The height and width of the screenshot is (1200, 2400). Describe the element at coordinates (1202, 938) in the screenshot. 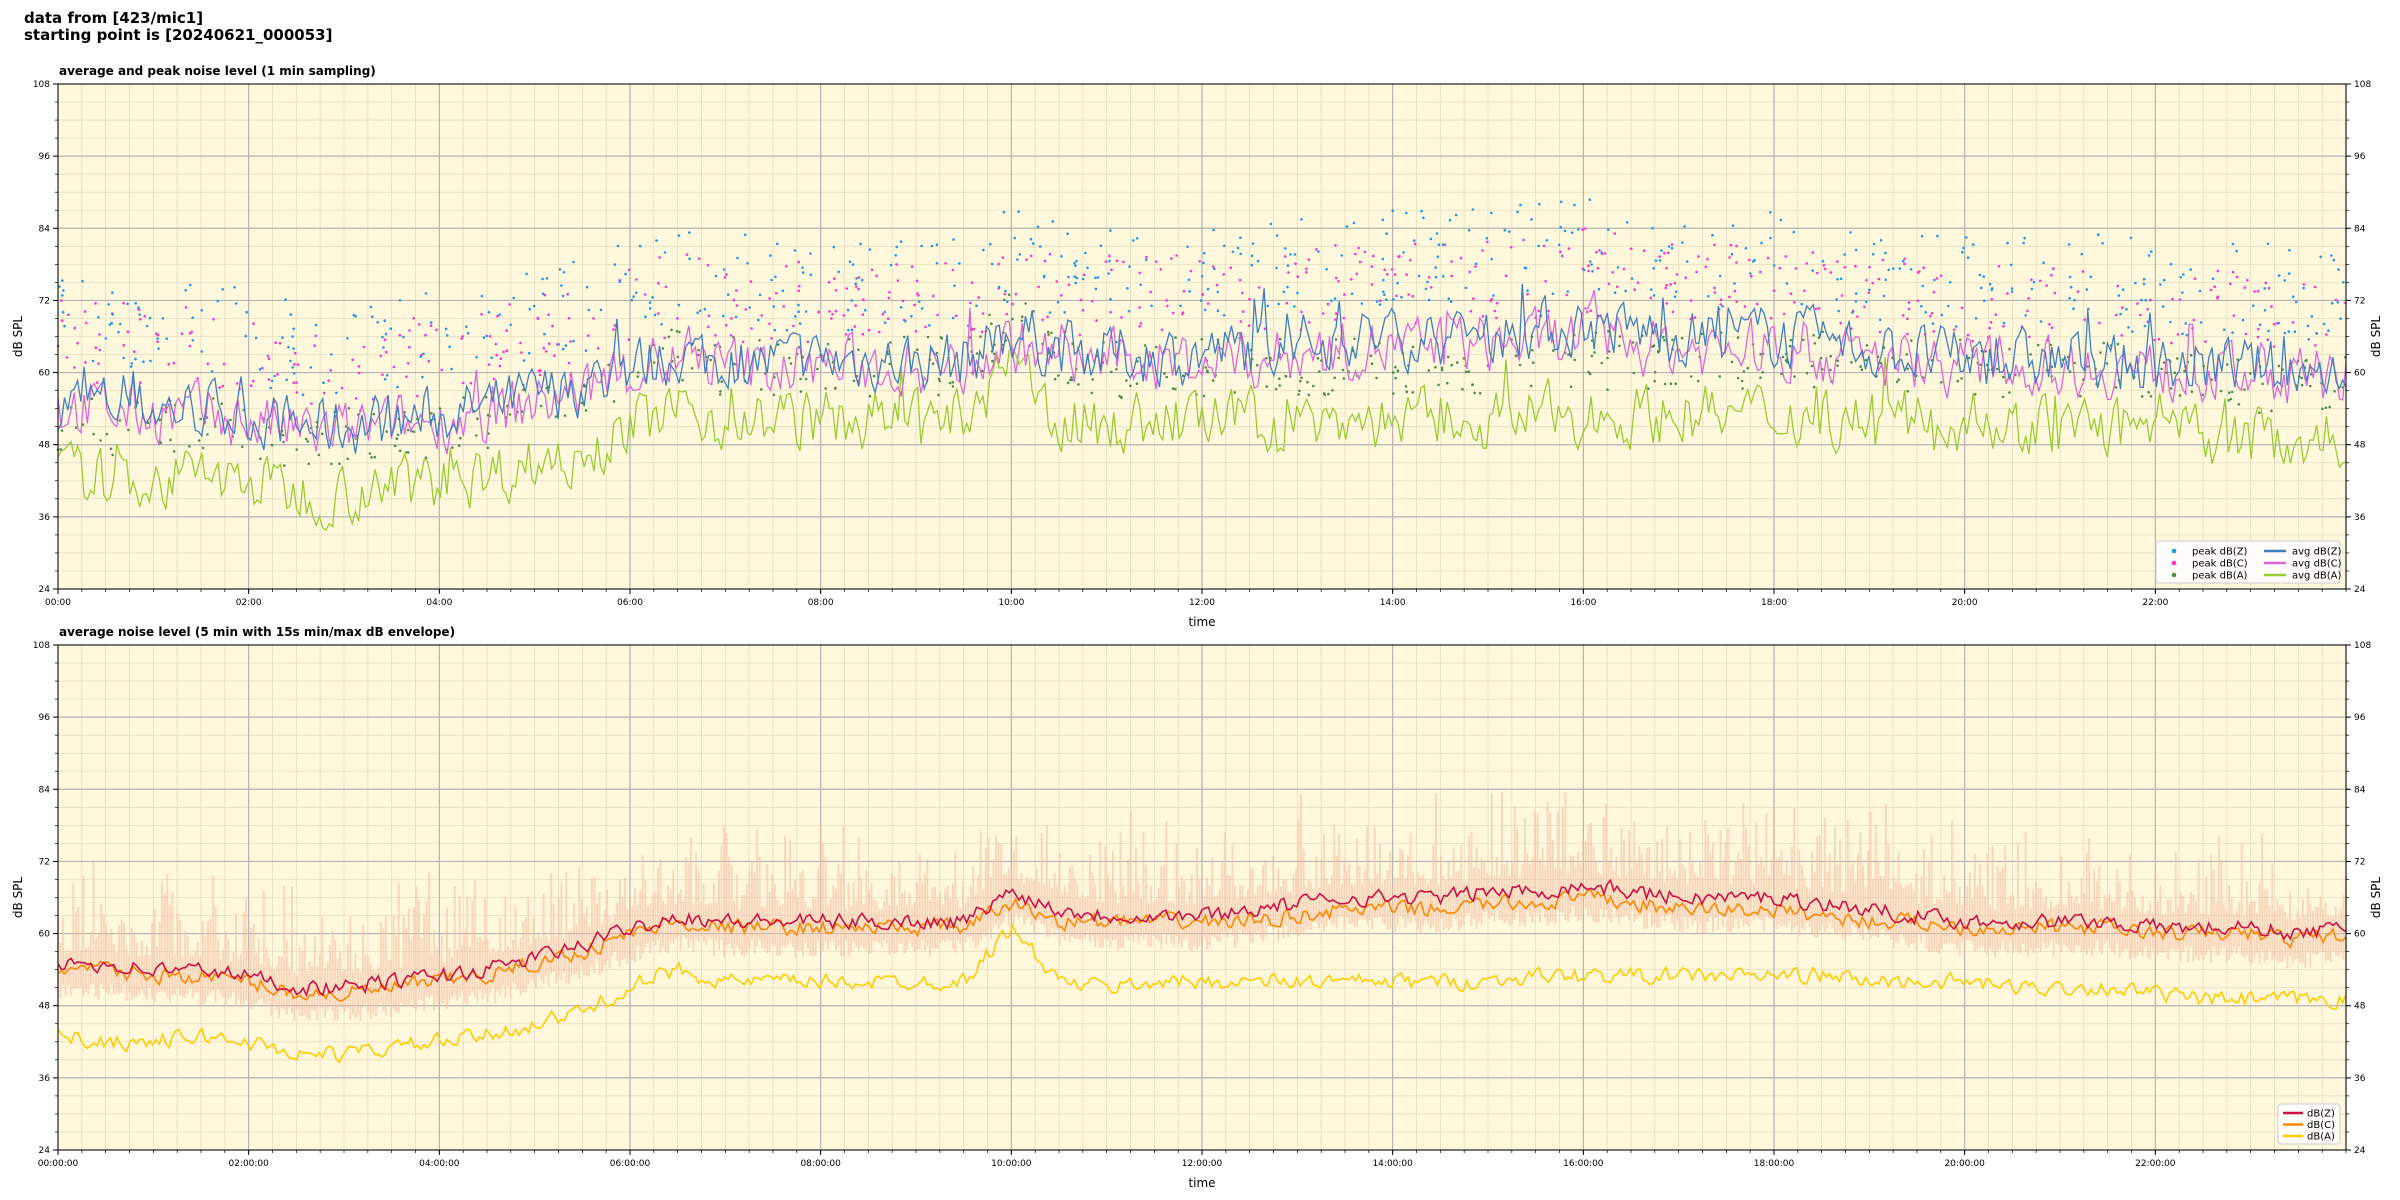

I see `series-line-db-z-` at that location.